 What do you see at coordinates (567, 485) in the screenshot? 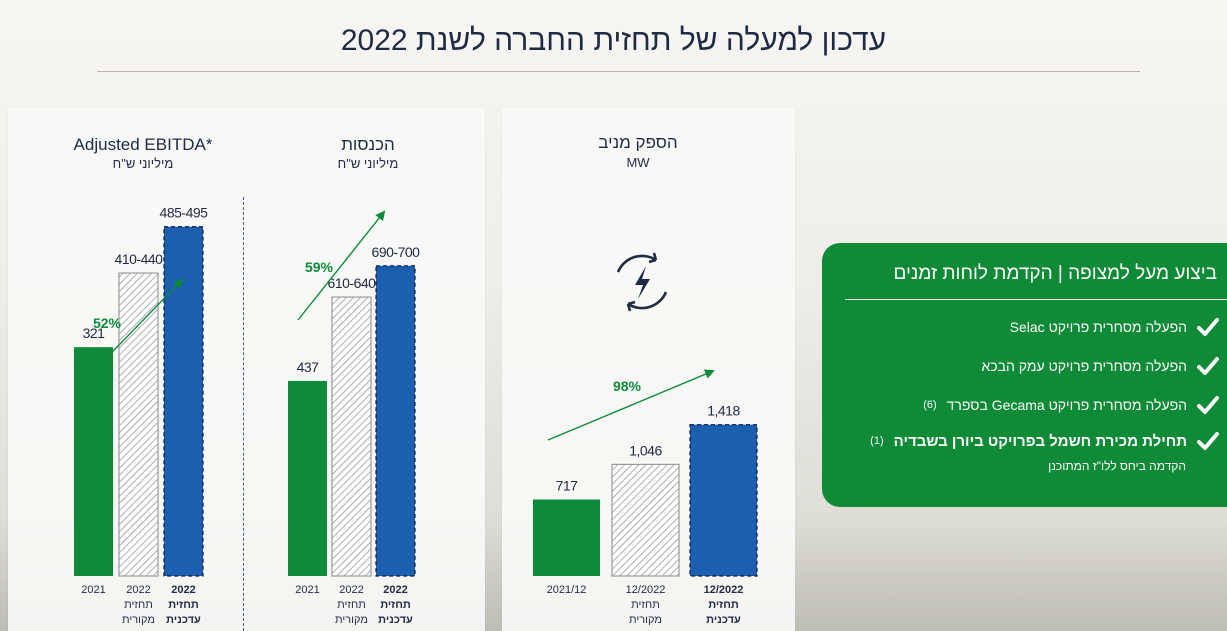
I see `bar-value-label: 717` at bounding box center [567, 485].